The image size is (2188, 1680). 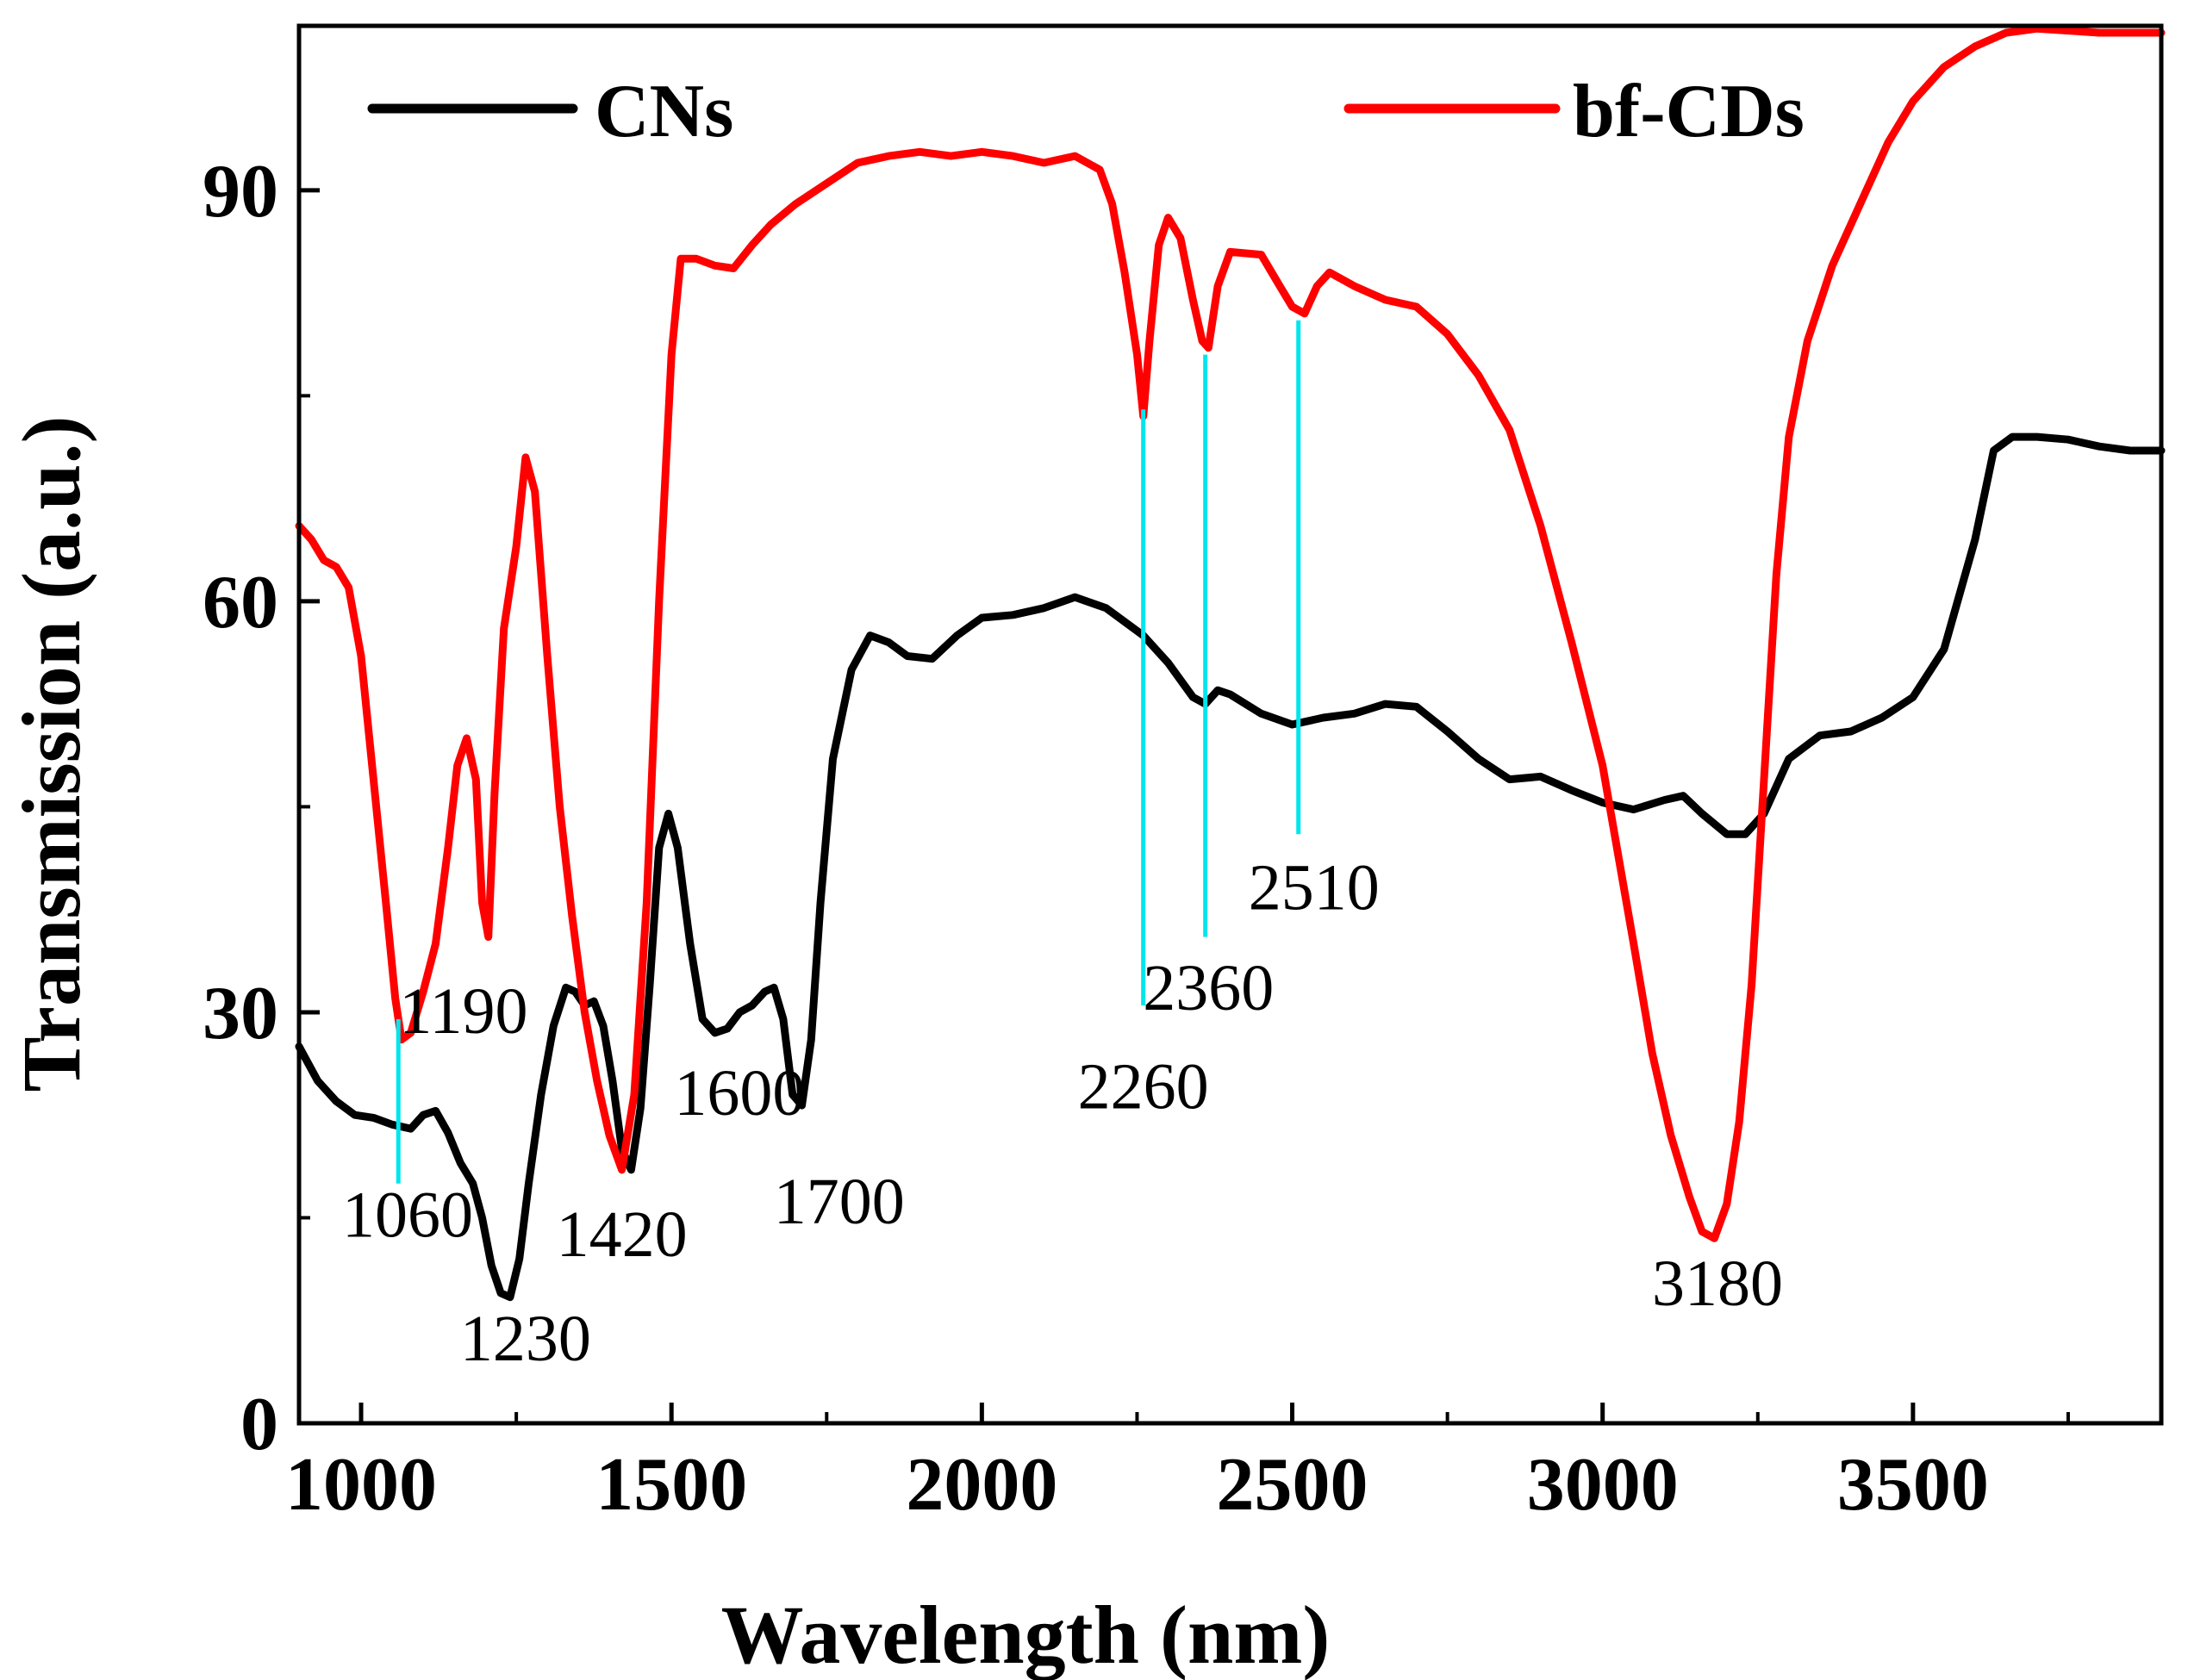 I want to click on legend: CNs bf-CDs, so click(x=1086, y=112).